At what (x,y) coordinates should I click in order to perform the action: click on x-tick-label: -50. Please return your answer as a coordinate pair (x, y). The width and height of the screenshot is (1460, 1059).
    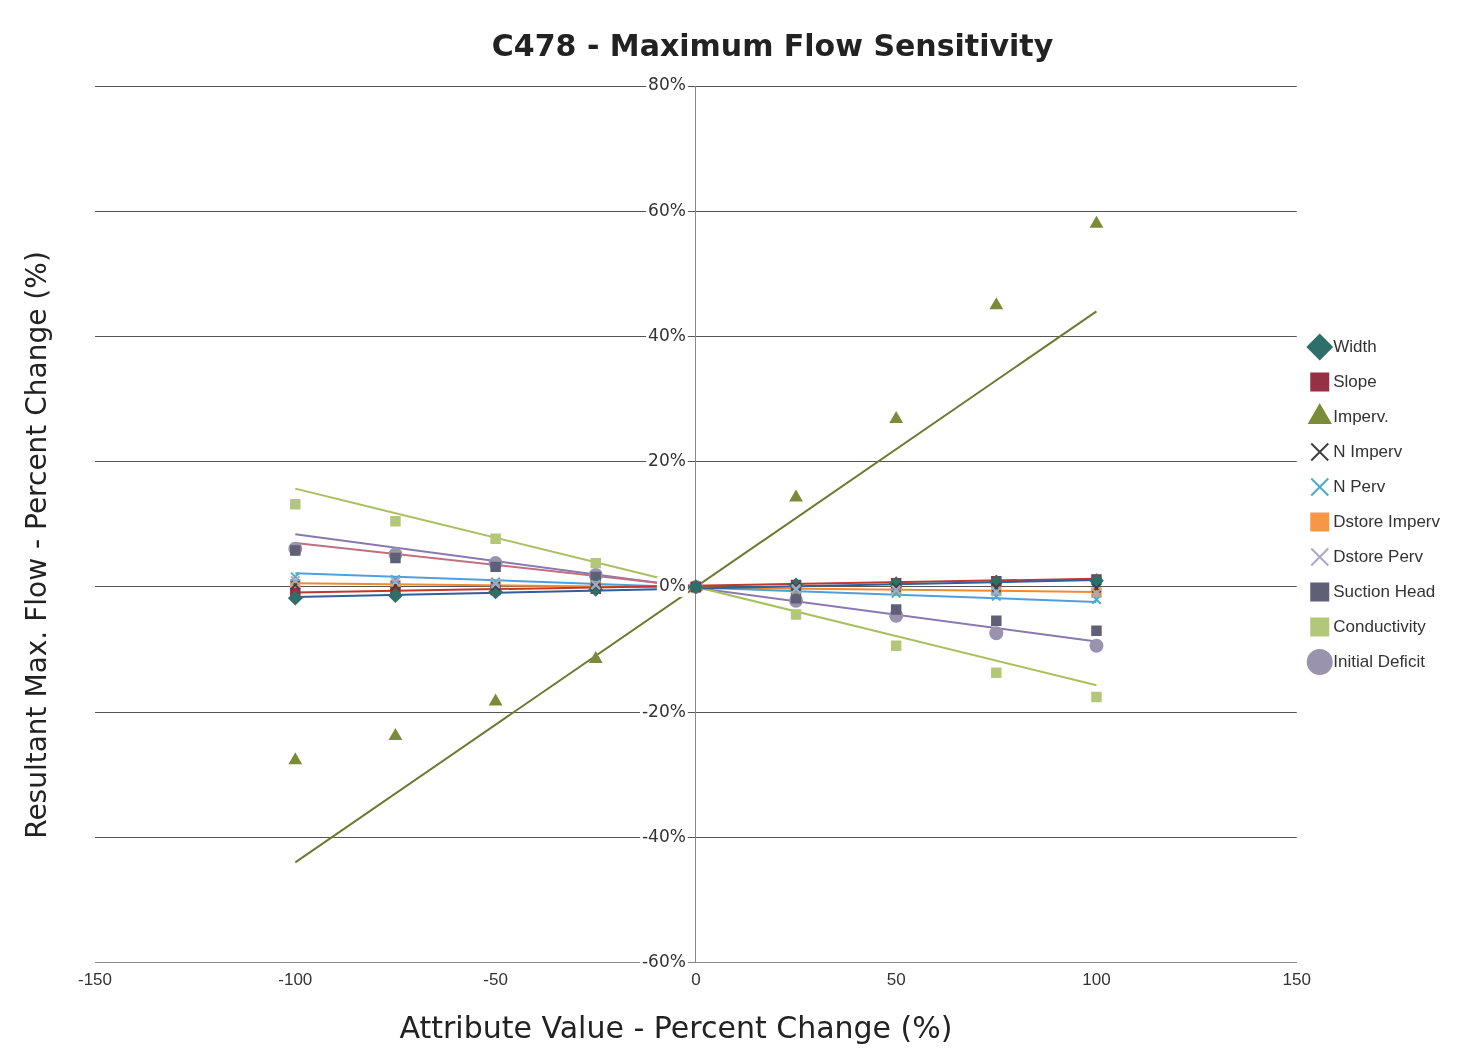
    Looking at the image, I should click on (495, 980).